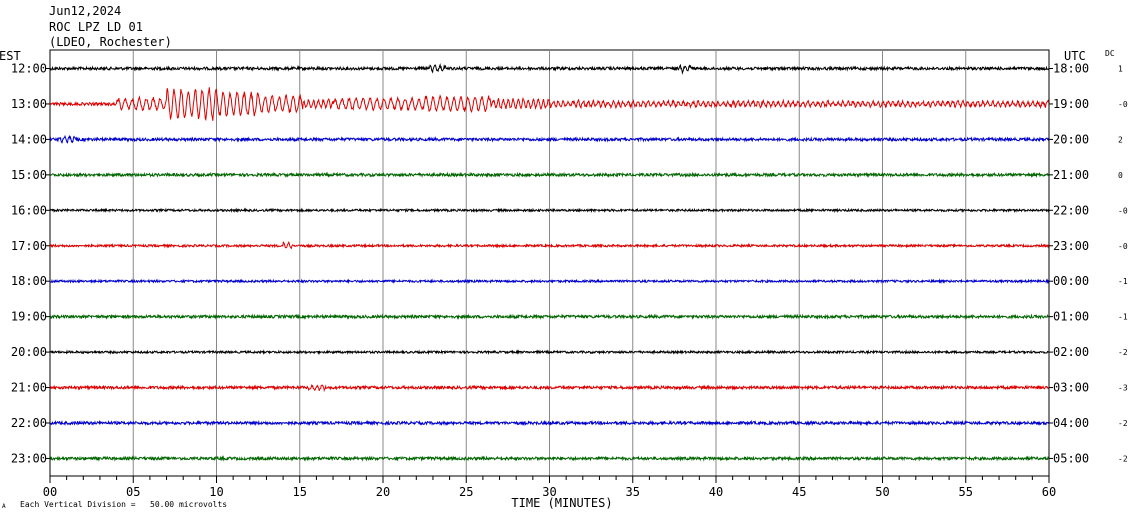  Describe the element at coordinates (10, 56) in the screenshot. I see `left-zone-label: EST` at that location.